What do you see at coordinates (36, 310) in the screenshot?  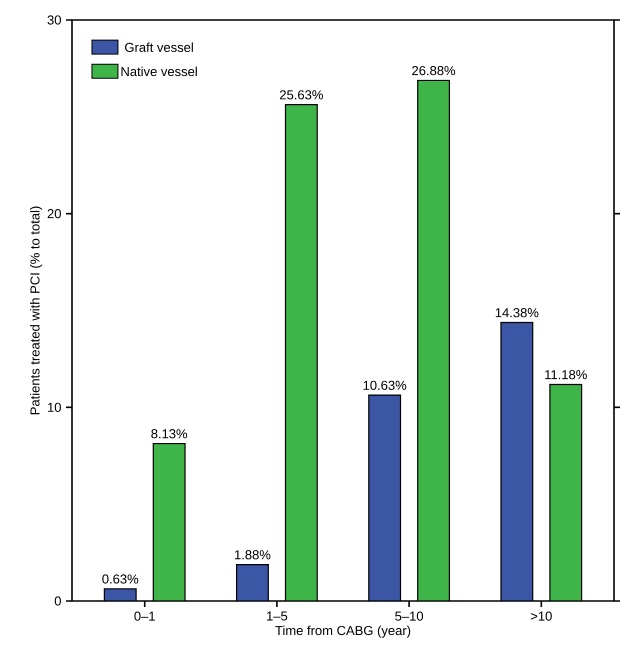 I see `y-axis-title: Patients treated with PCI (% to total)` at bounding box center [36, 310].